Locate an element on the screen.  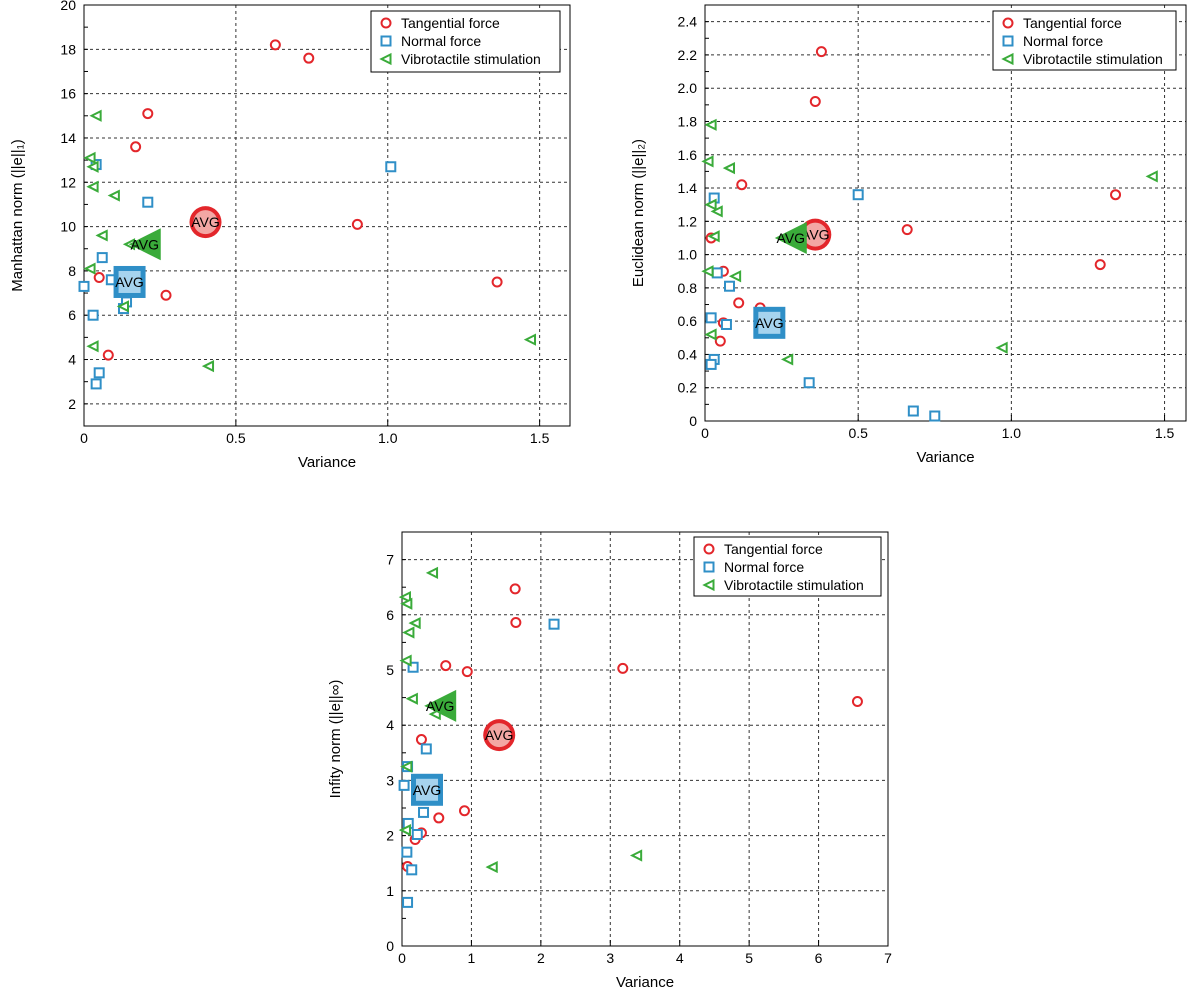
legend-label: Vibrotactile stimulation is located at coordinates (471, 59).